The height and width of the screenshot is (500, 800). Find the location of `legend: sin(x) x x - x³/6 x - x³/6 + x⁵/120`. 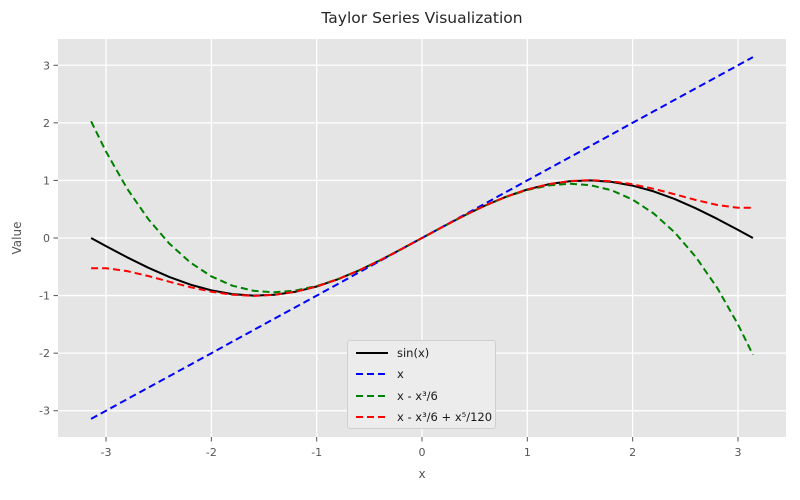

legend: sin(x) x x - x³/6 x - x³/6 + x⁵/120 is located at coordinates (421, 384).